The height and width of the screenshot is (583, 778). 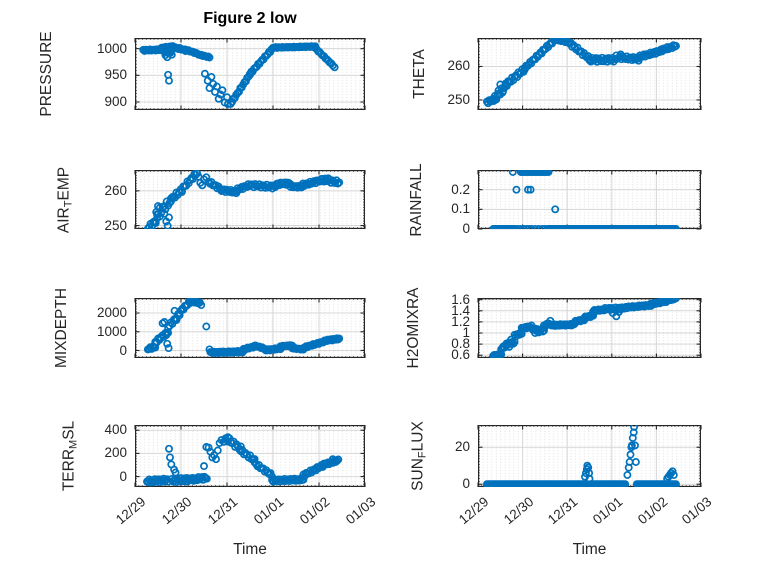 I want to click on y-tick-label: 200, so click(x=115, y=453).